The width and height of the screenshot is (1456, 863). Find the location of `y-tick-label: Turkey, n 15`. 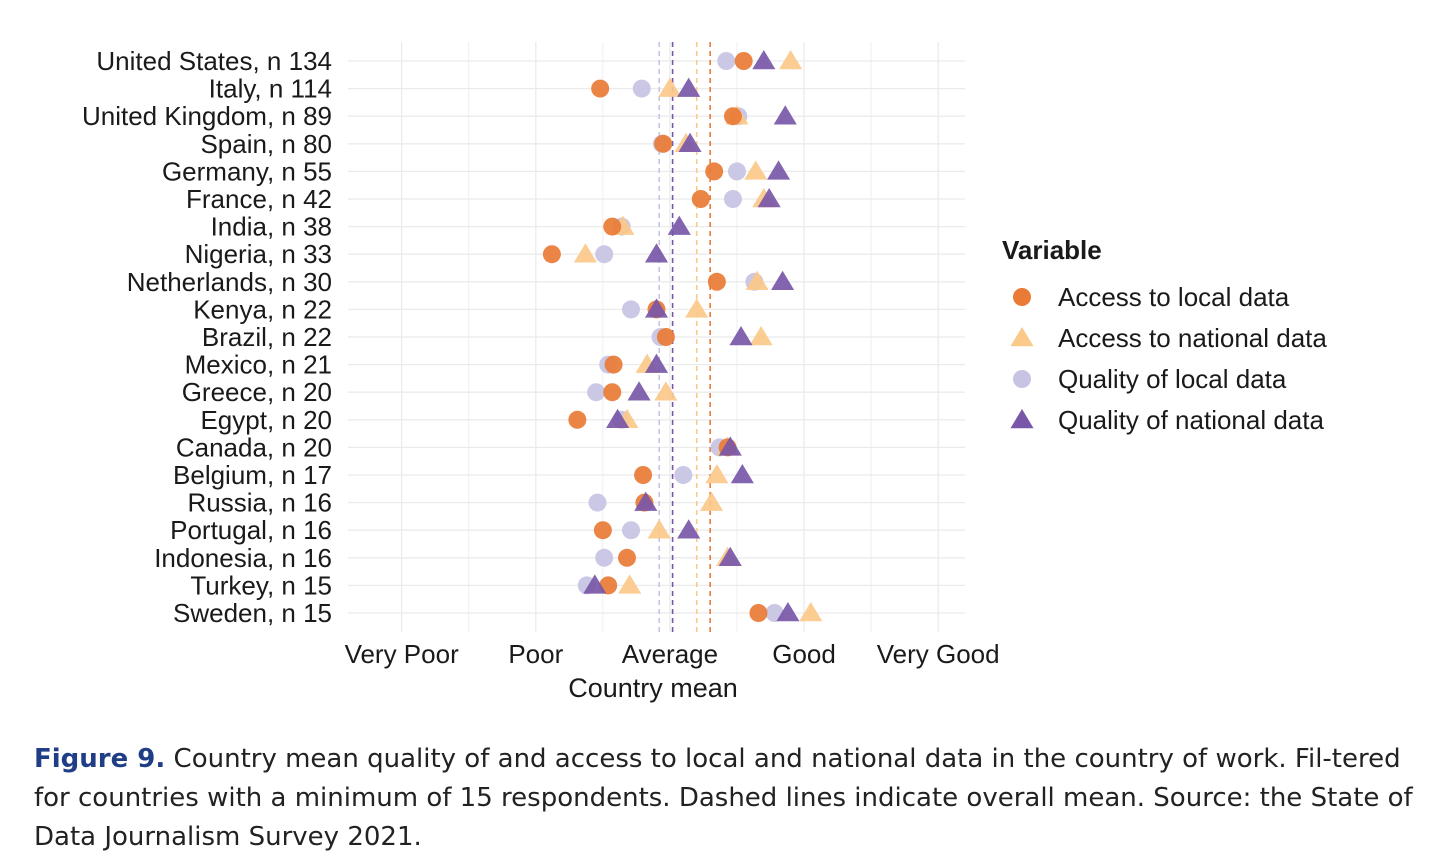

y-tick-label: Turkey, n 15 is located at coordinates (261, 585).